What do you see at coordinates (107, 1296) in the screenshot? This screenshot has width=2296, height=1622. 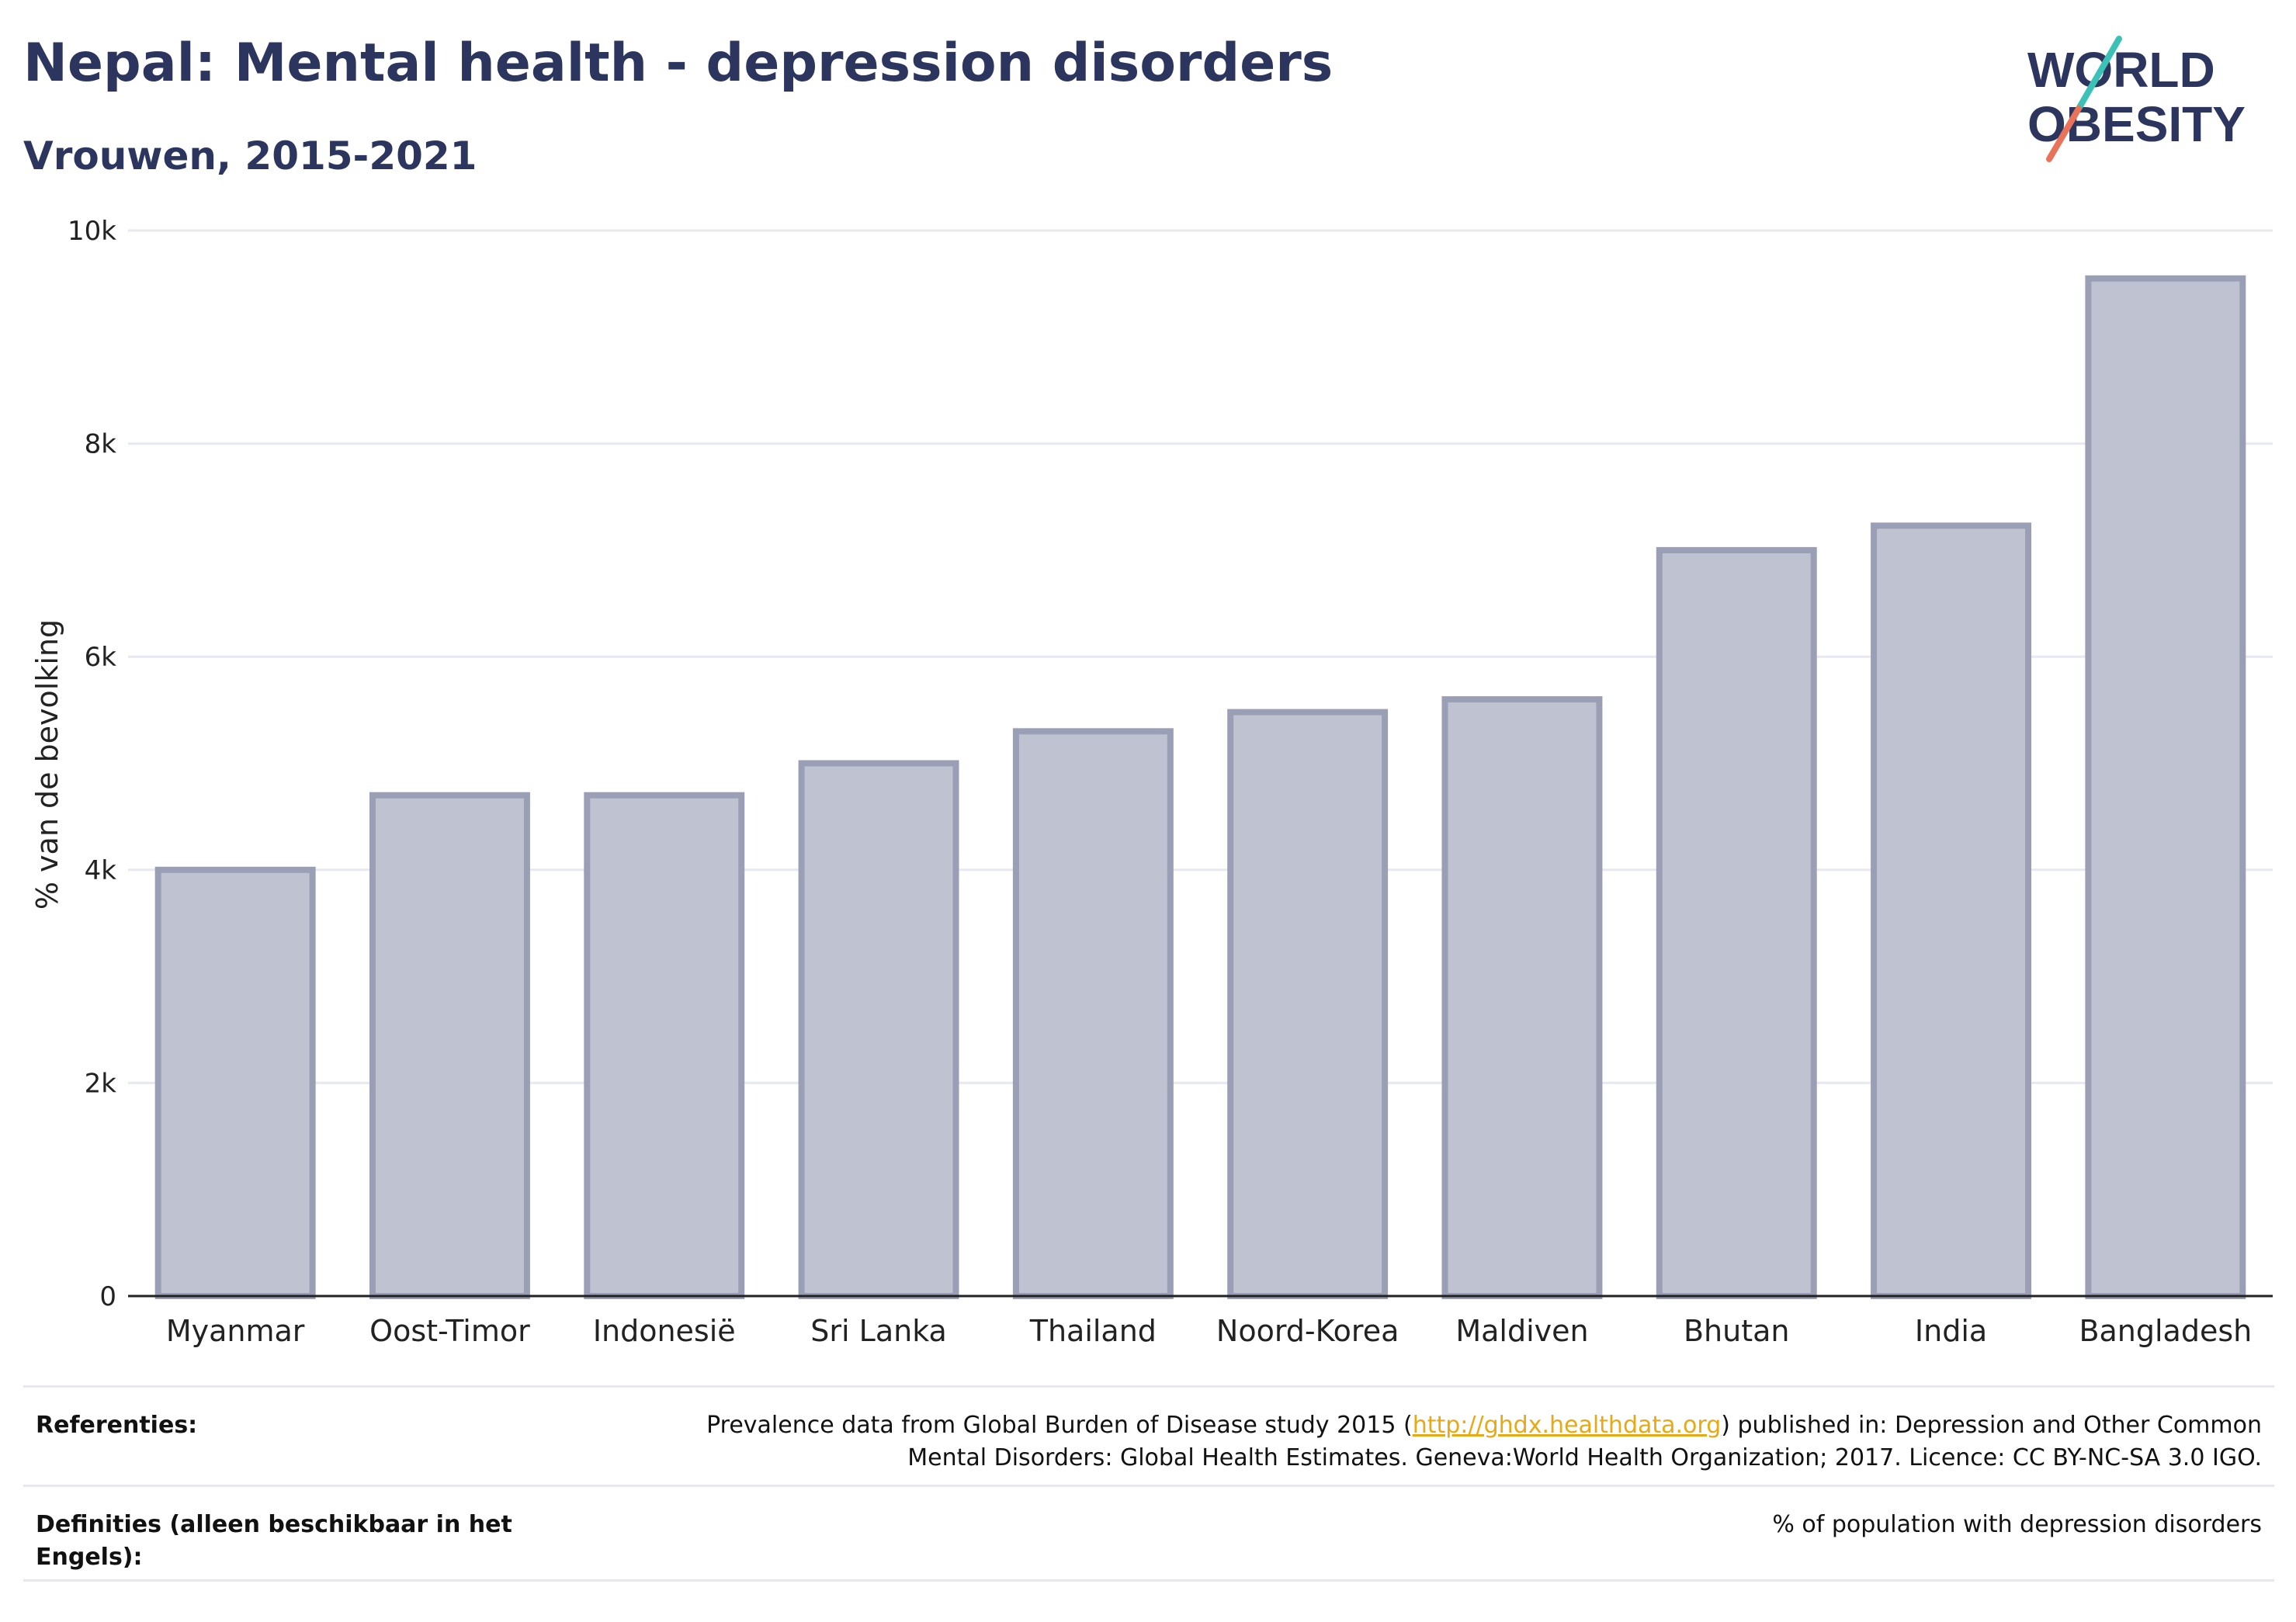 I see `y-tick-label: 0` at bounding box center [107, 1296].